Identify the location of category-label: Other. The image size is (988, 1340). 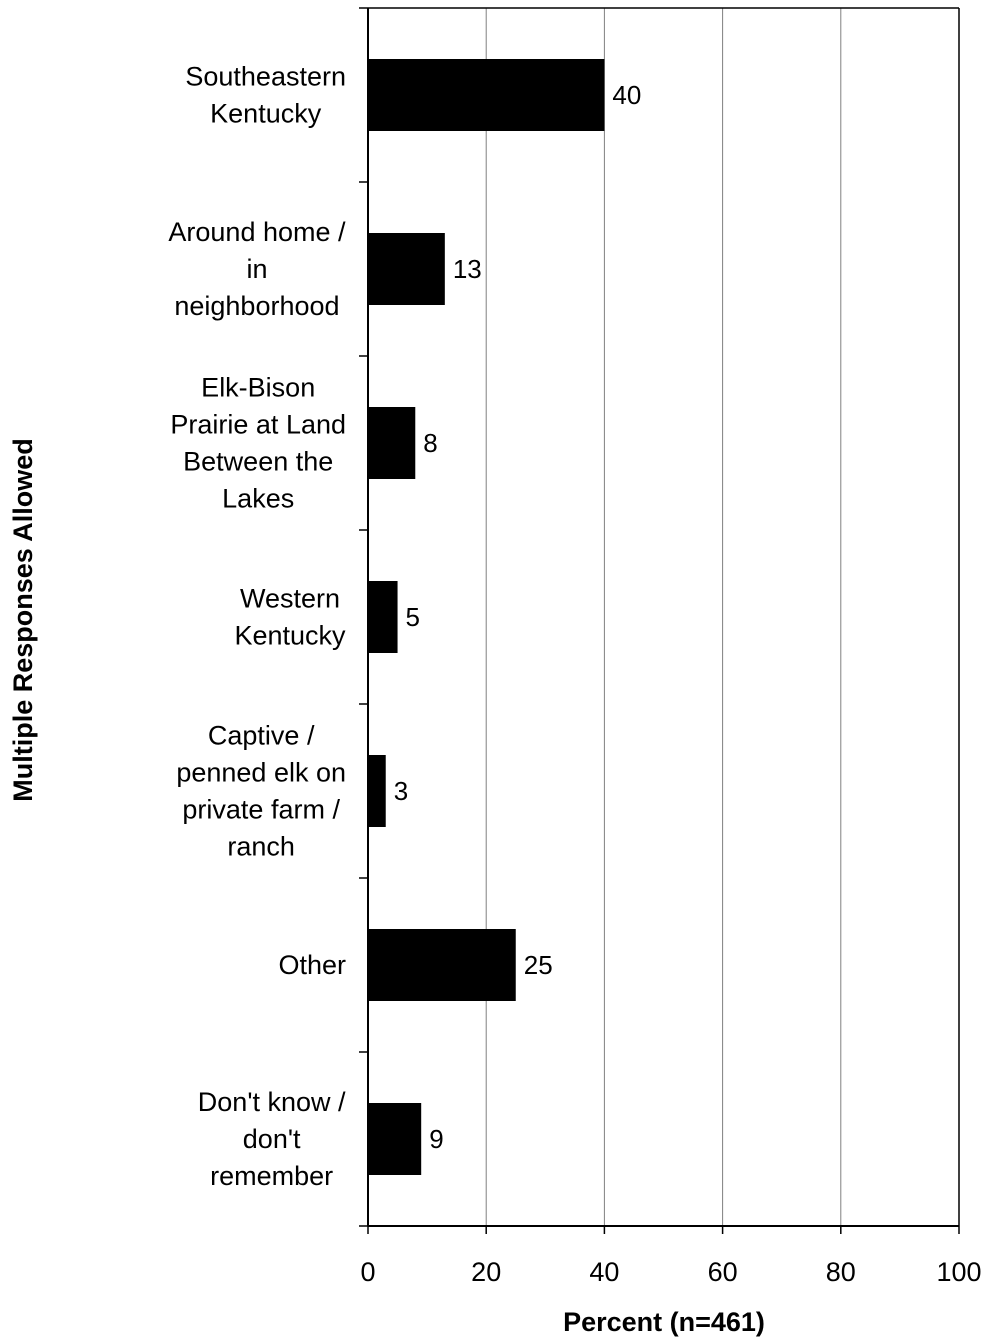
(312, 965).